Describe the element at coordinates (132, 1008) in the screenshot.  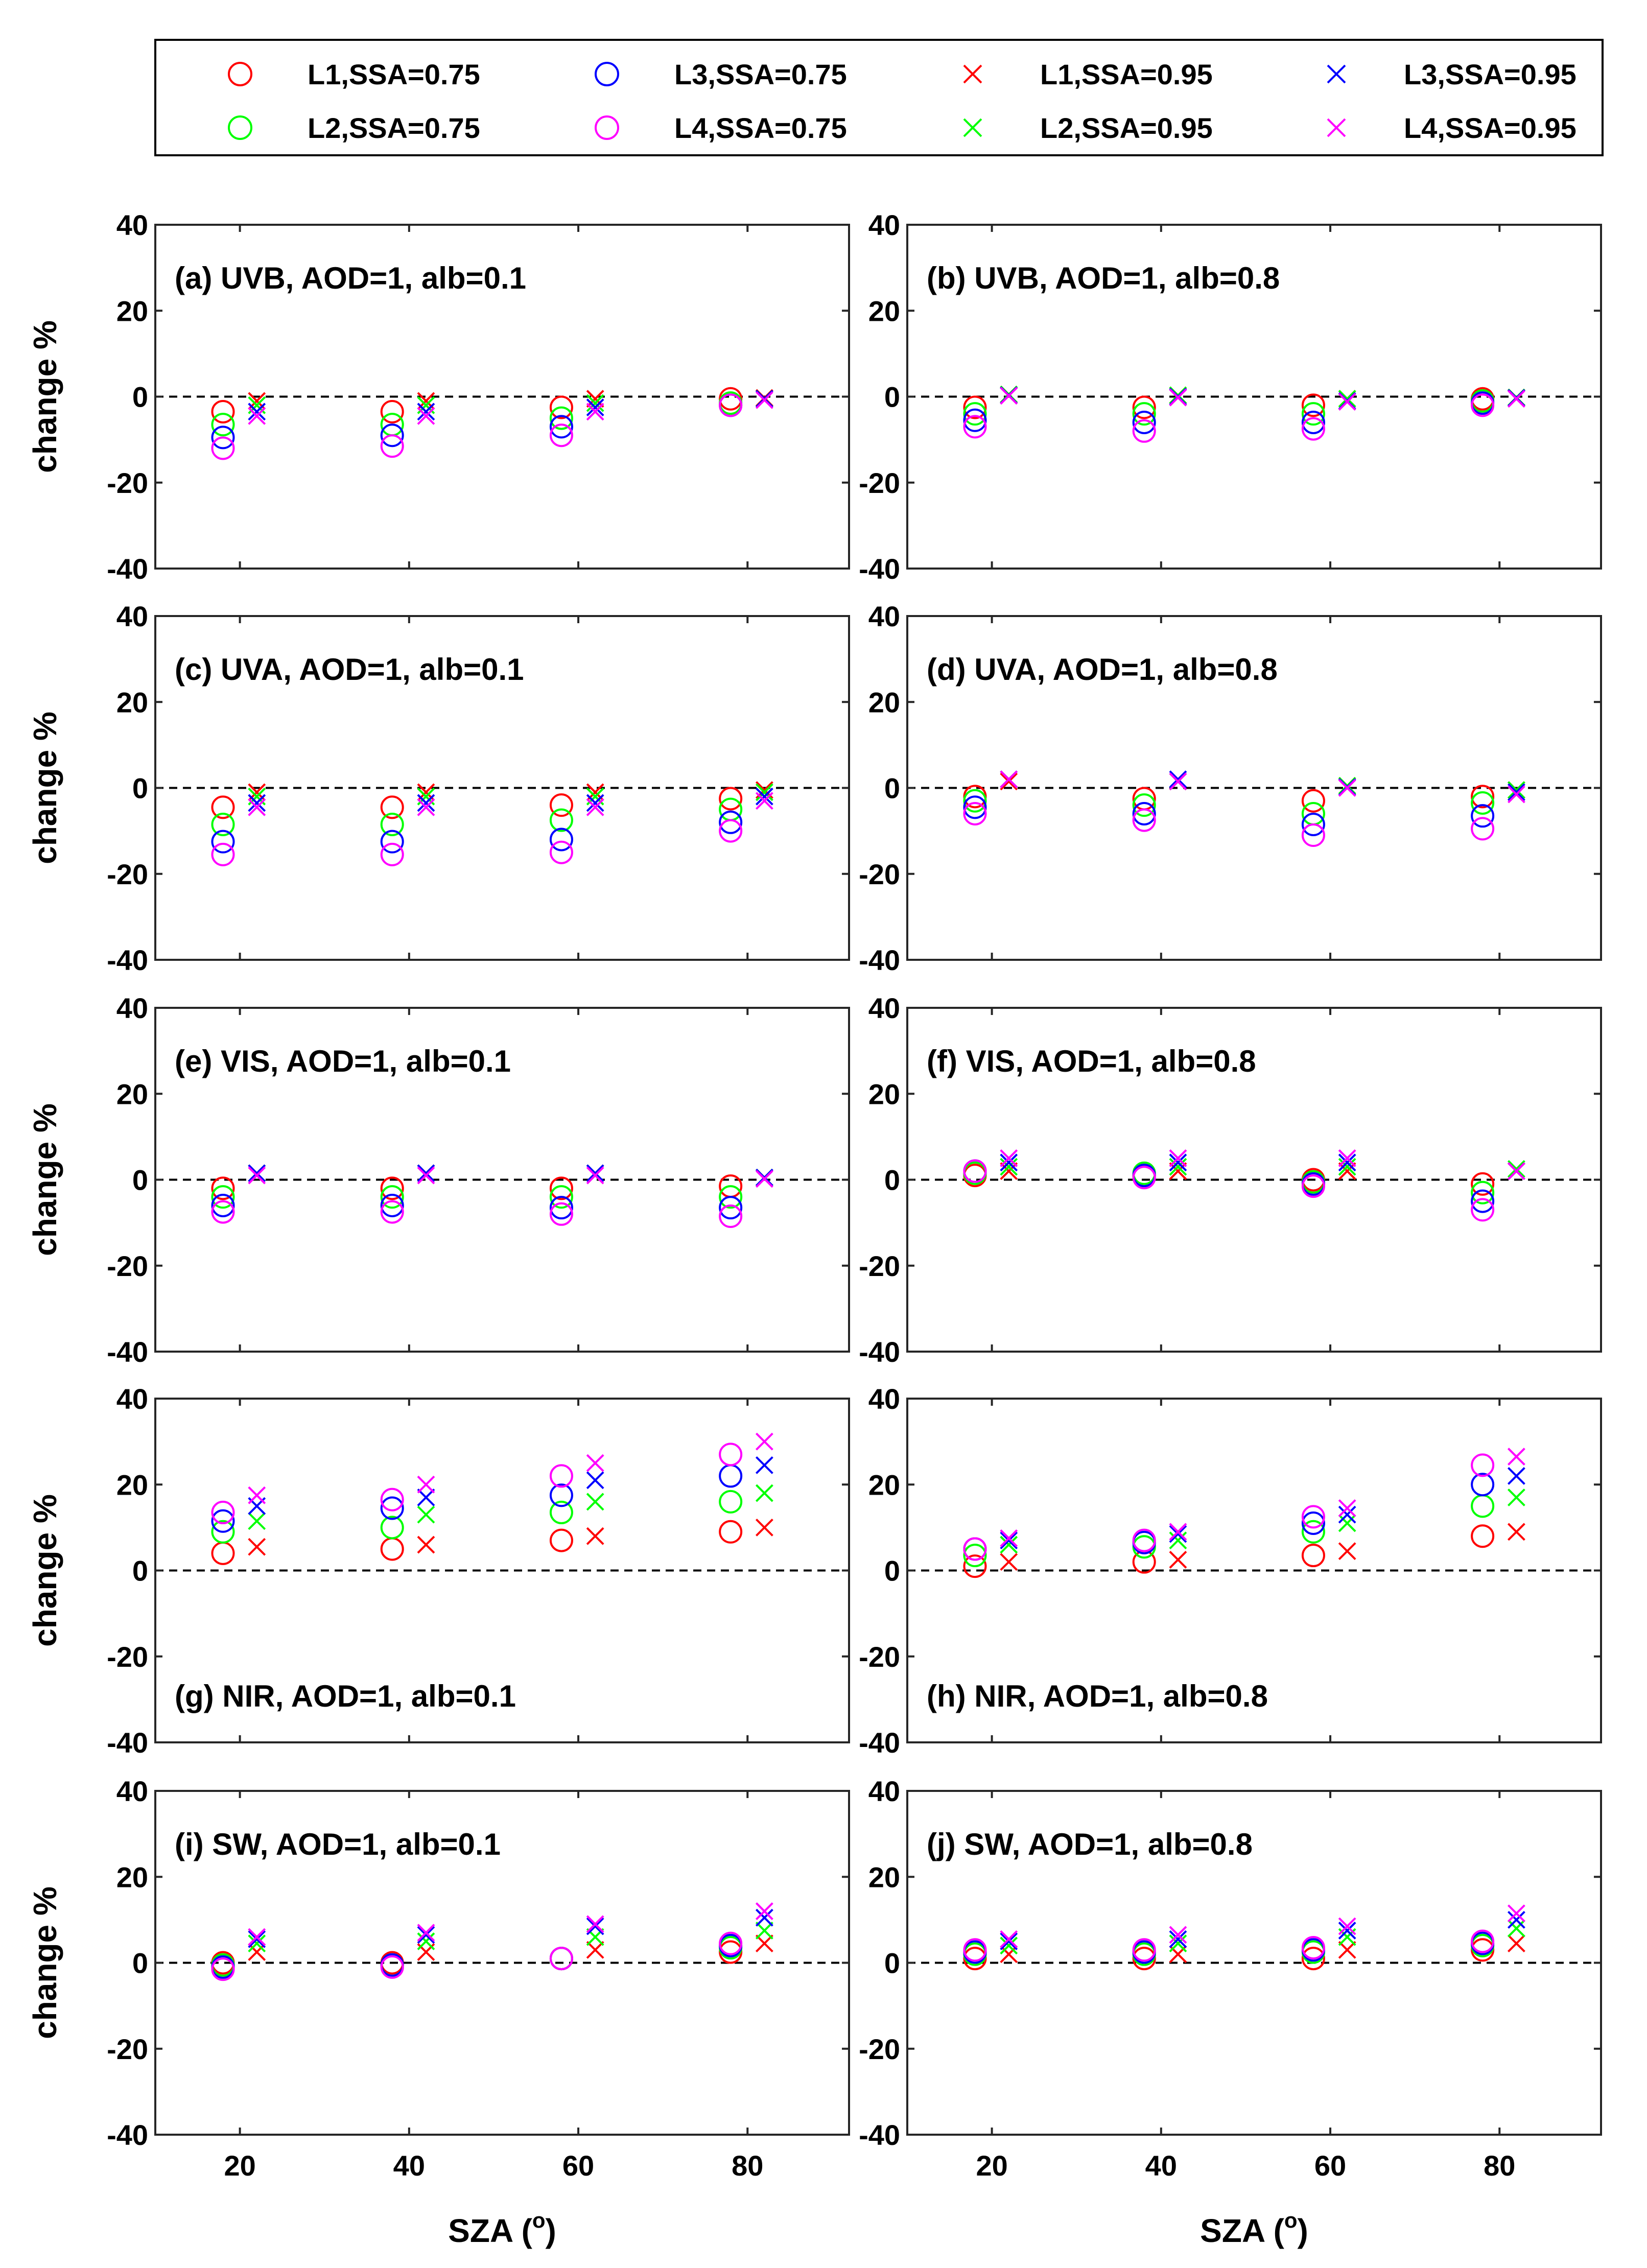
I see `y-tick-label: 40` at that location.